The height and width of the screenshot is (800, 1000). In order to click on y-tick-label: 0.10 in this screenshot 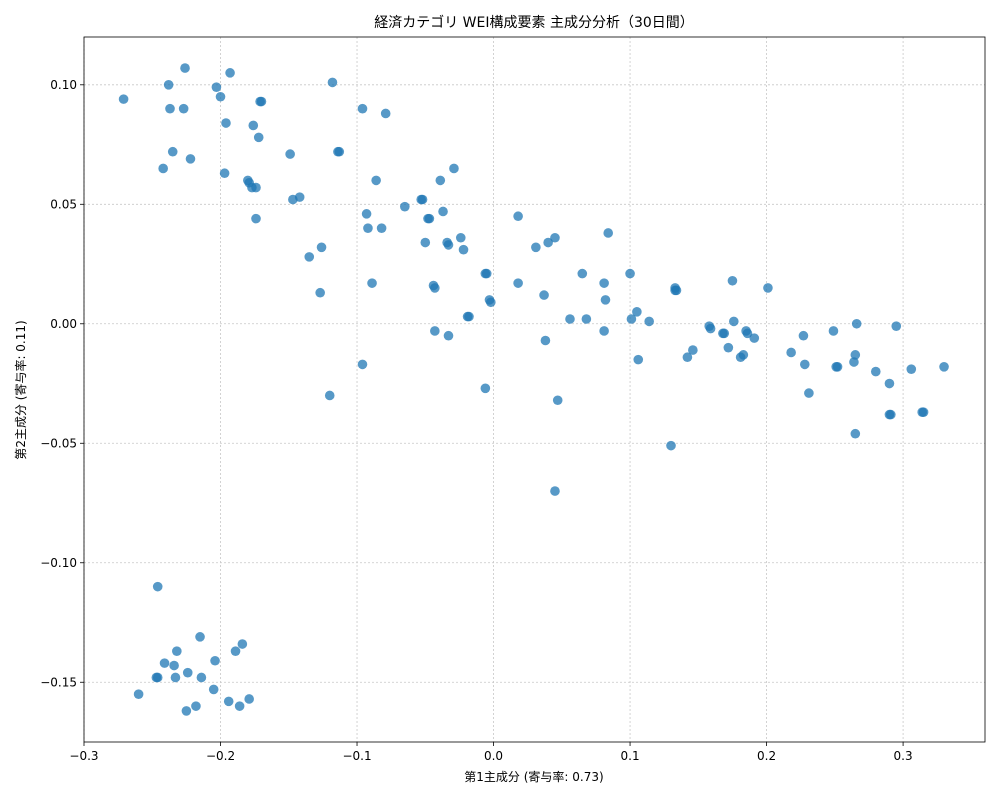, I will do `click(63, 85)`.